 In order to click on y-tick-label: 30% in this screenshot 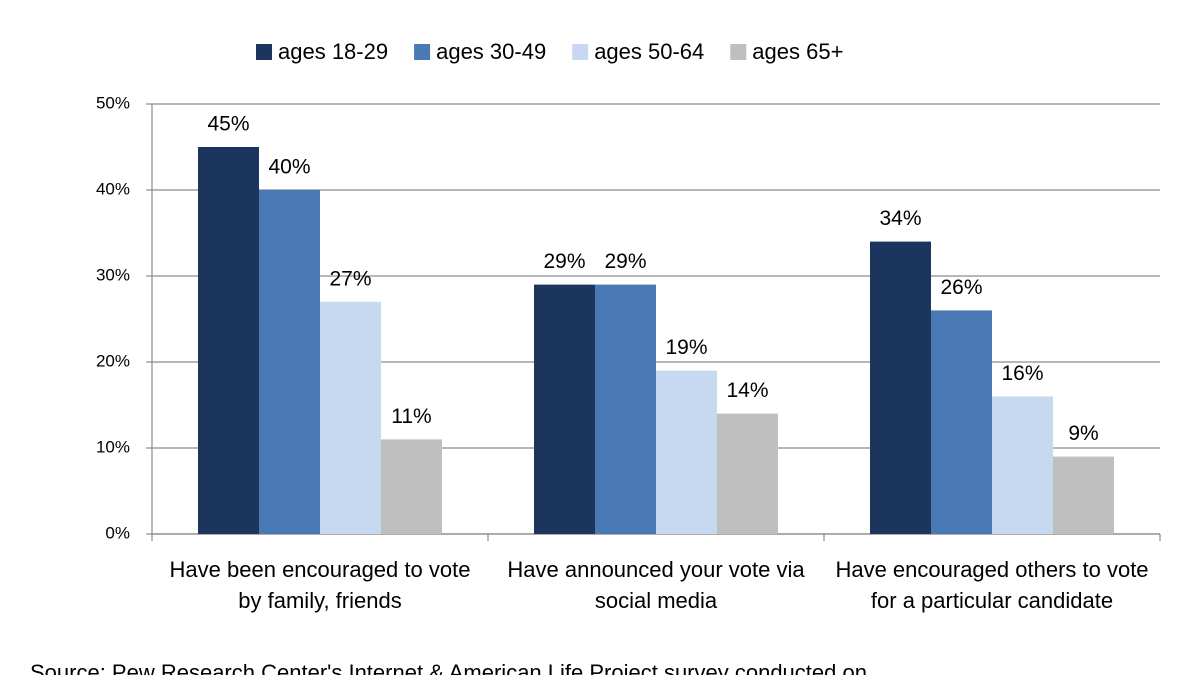, I will do `click(113, 274)`.